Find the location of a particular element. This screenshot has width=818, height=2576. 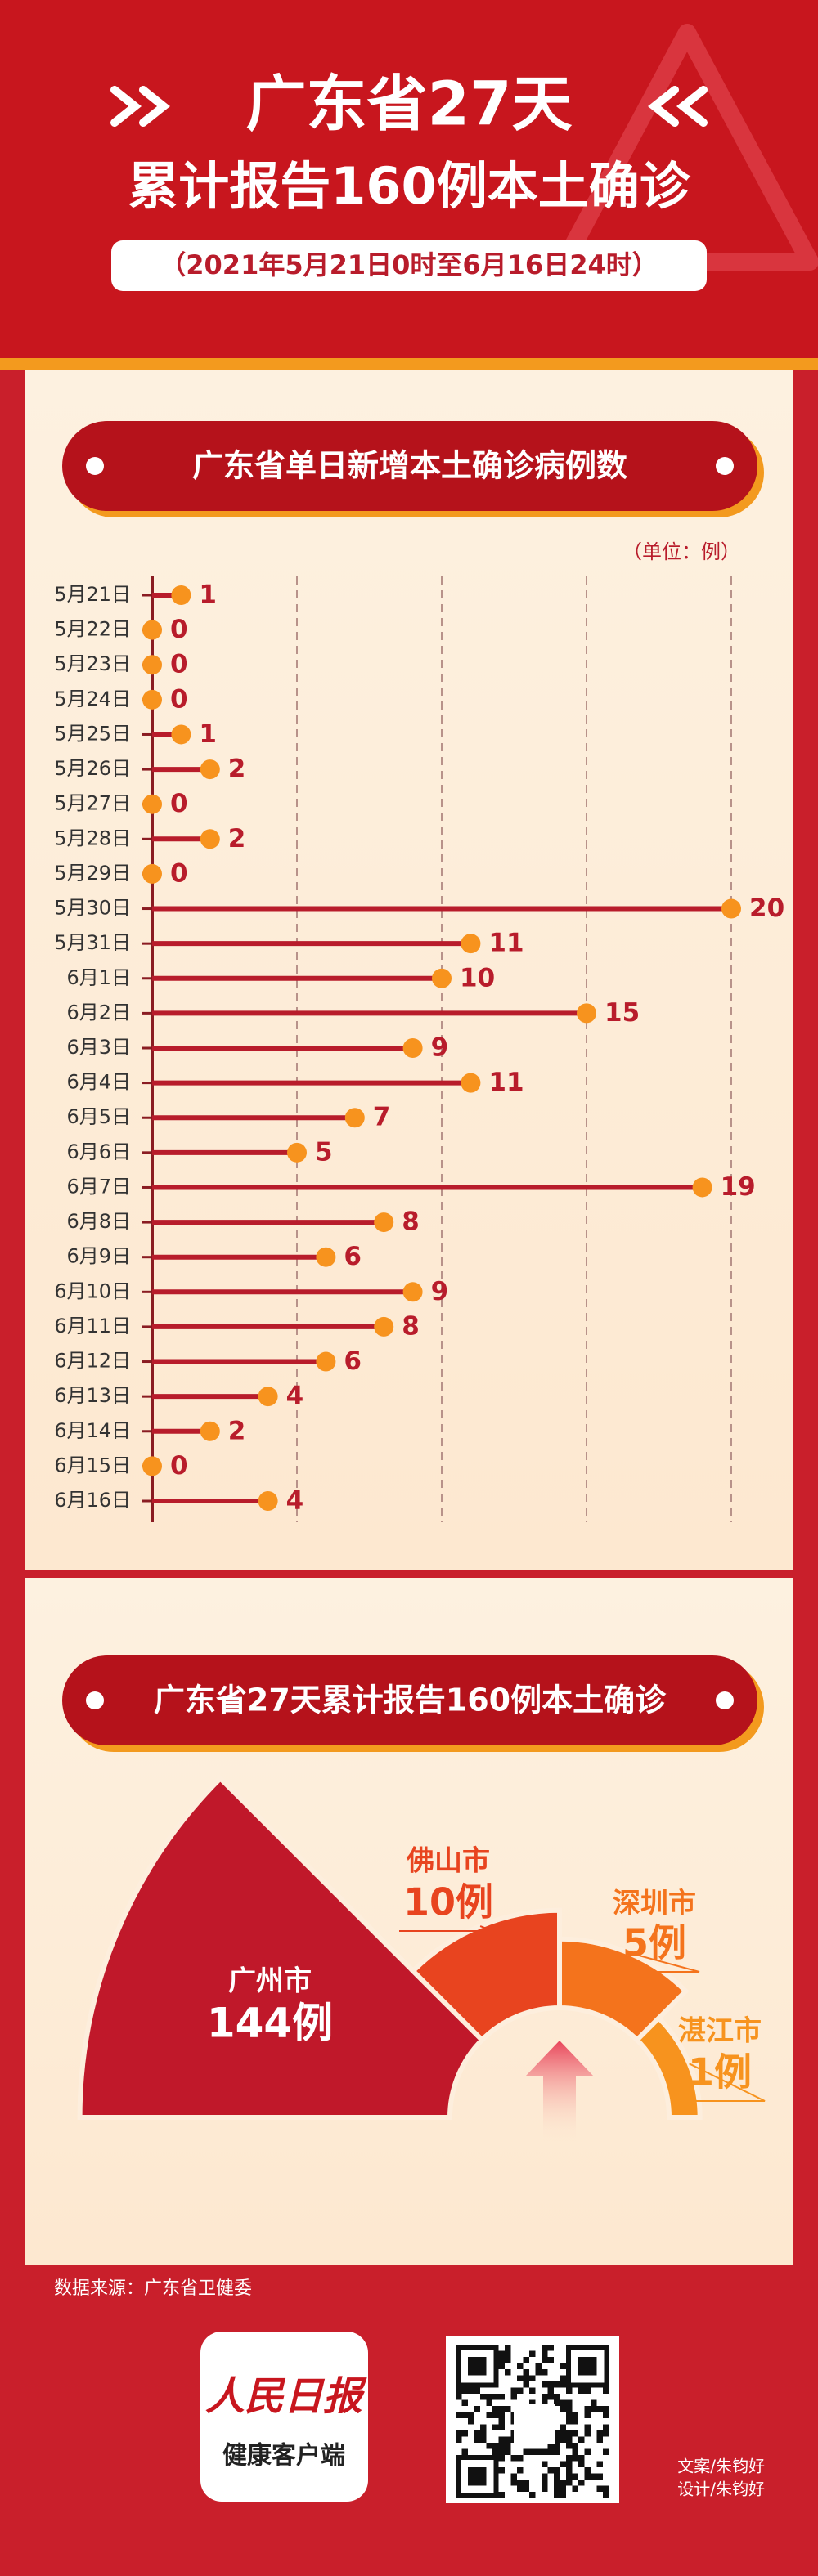

value-label: 0 is located at coordinates (179, 873).